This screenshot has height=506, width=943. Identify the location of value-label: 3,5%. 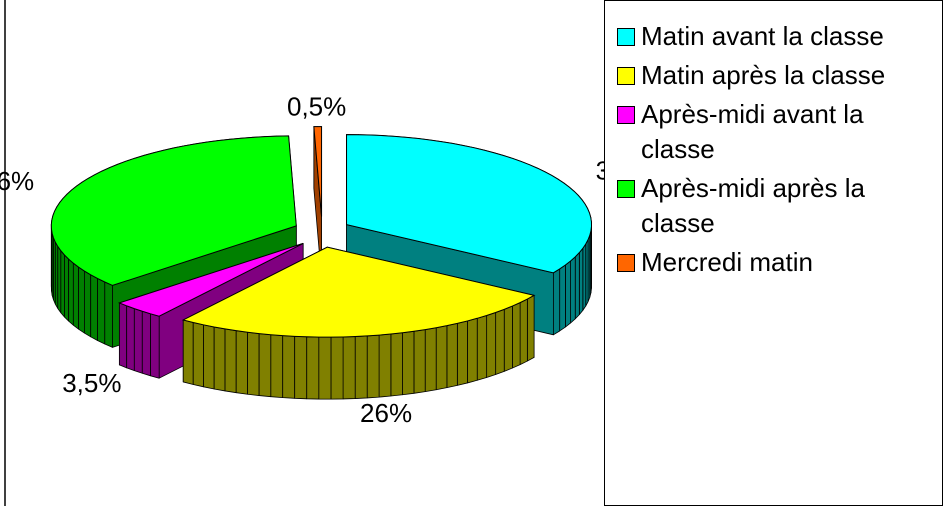
(91, 383).